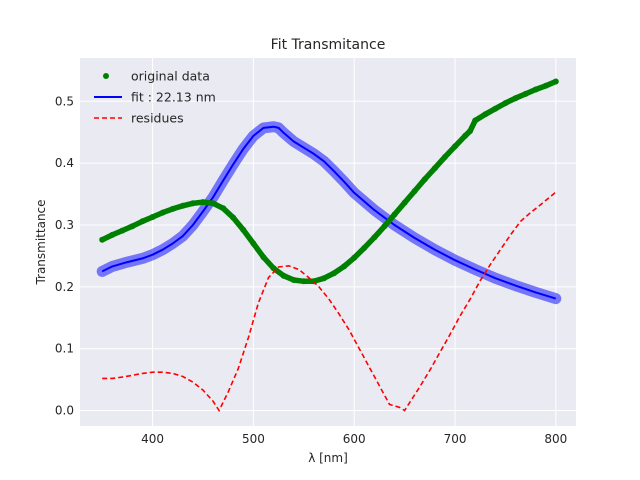  What do you see at coordinates (253, 439) in the screenshot?
I see `x-tick-label: 500` at bounding box center [253, 439].